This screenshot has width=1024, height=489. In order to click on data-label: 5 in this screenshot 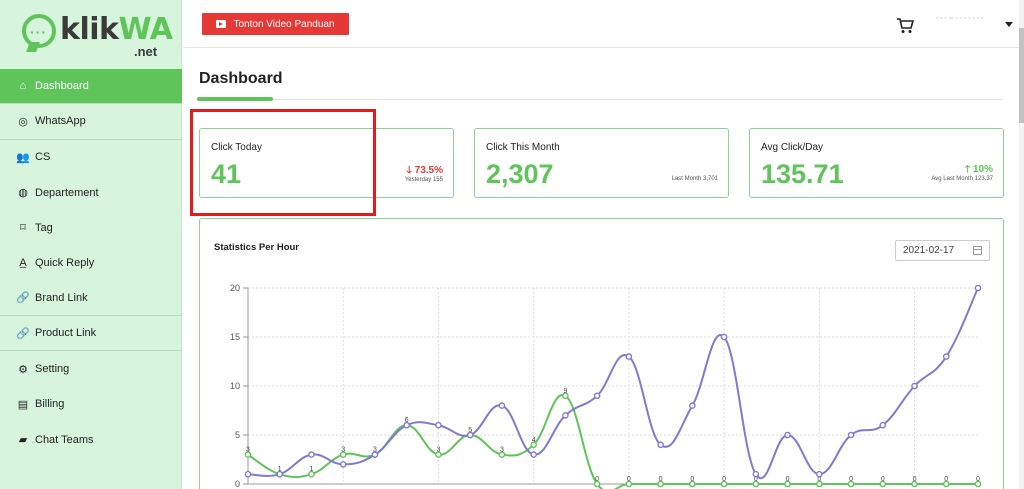, I will do `click(470, 430)`.